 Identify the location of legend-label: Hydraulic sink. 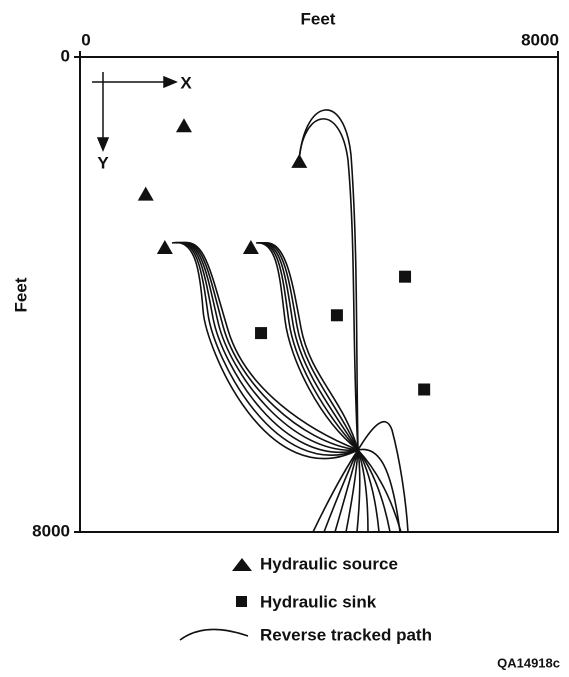
(318, 601).